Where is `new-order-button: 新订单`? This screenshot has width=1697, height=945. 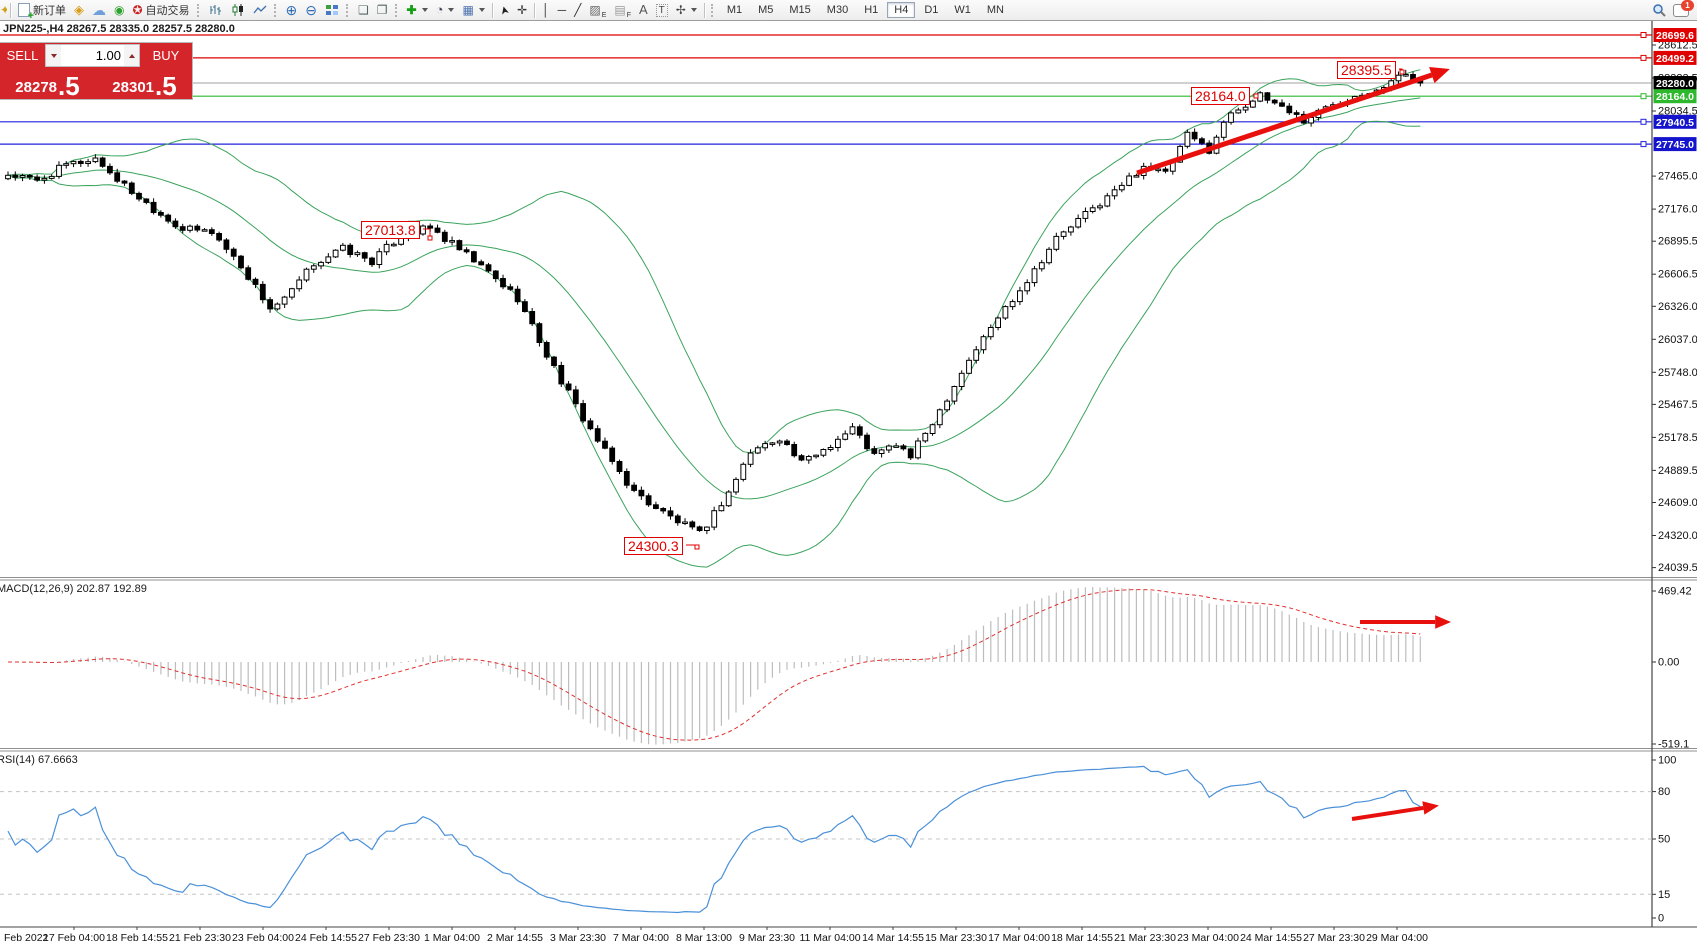
new-order-button: 新订单 is located at coordinates (42, 11).